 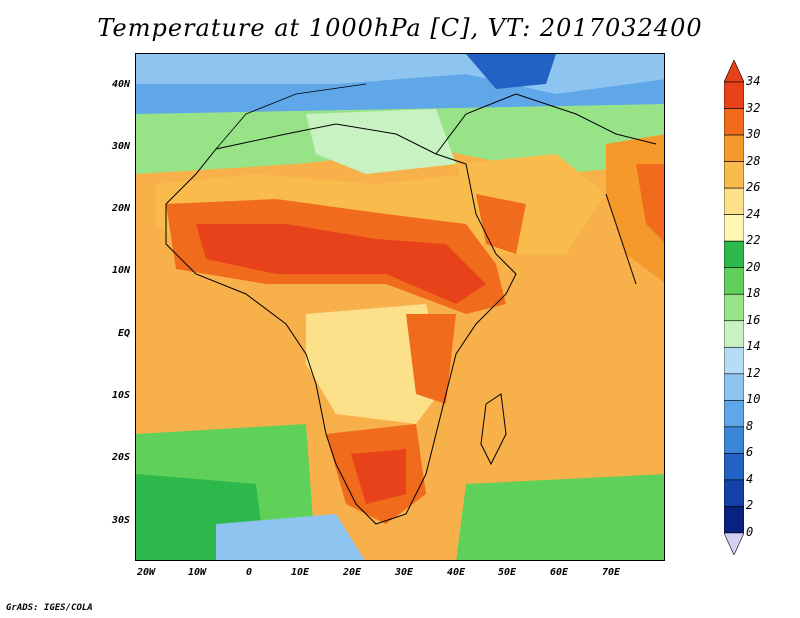 I want to click on lon-label-20w: 20W, so click(x=146, y=572).